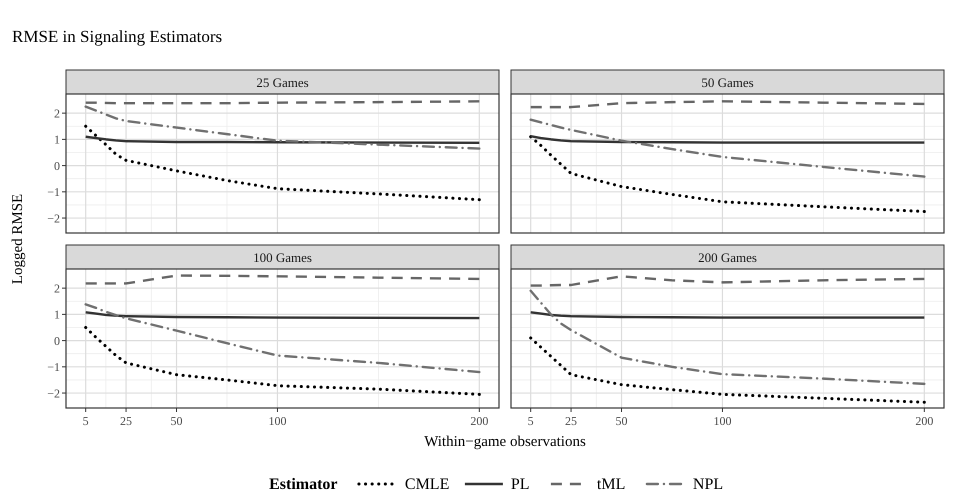 Image resolution: width=954 pixels, height=499 pixels. What do you see at coordinates (727, 82) in the screenshot?
I see `chart-subtitle: 50 Games` at bounding box center [727, 82].